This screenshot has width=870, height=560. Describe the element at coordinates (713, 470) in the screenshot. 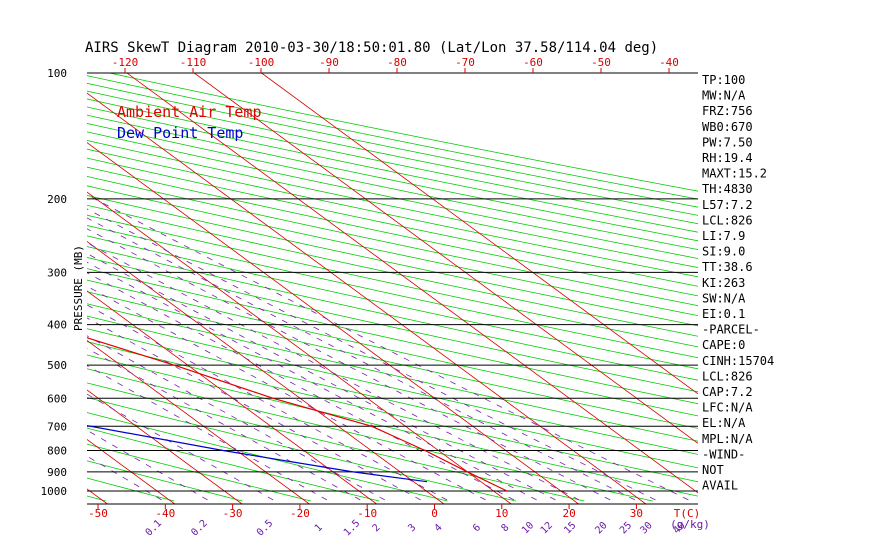

I see `index-entry: NOT` at that location.